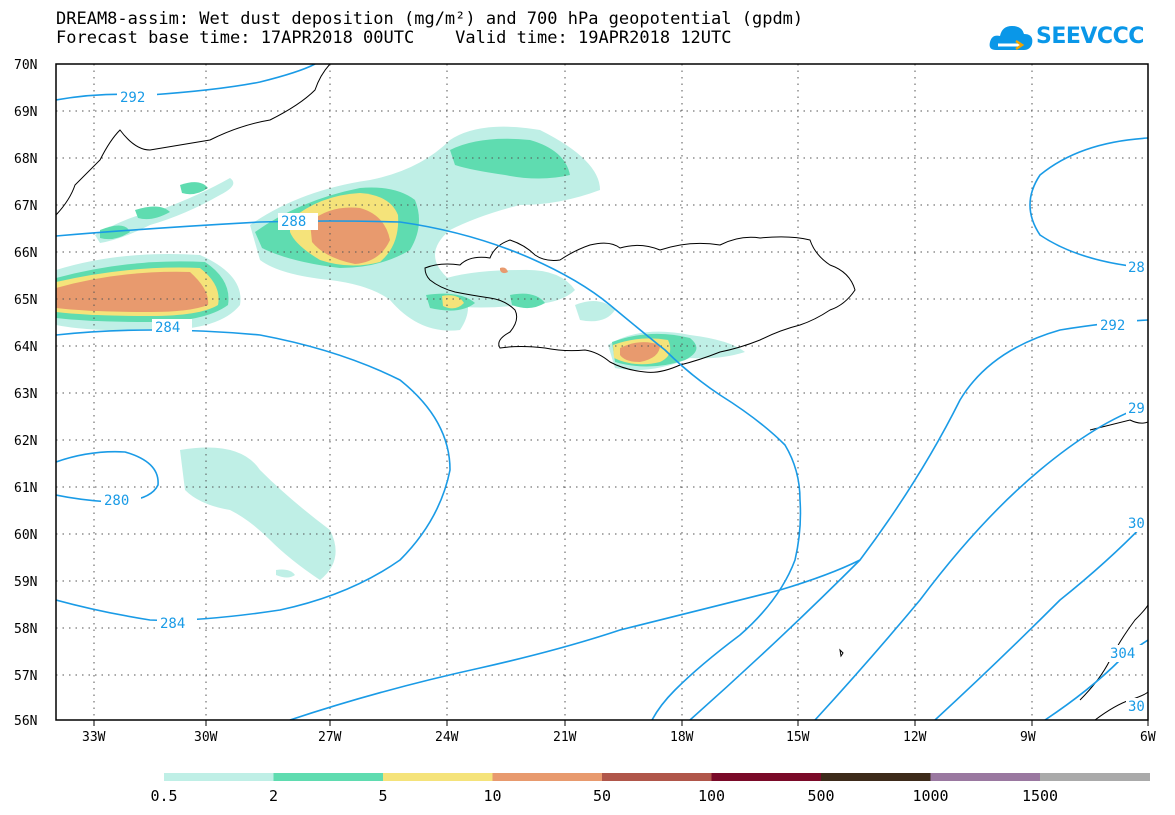 This screenshot has width=1175, height=815. What do you see at coordinates (25, 441) in the screenshot?
I see `lat-label: 62N` at bounding box center [25, 441].